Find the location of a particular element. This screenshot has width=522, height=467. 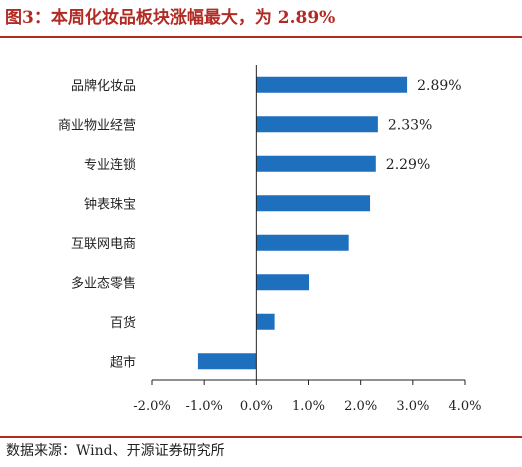

category-label: 百货 is located at coordinates (123, 323).